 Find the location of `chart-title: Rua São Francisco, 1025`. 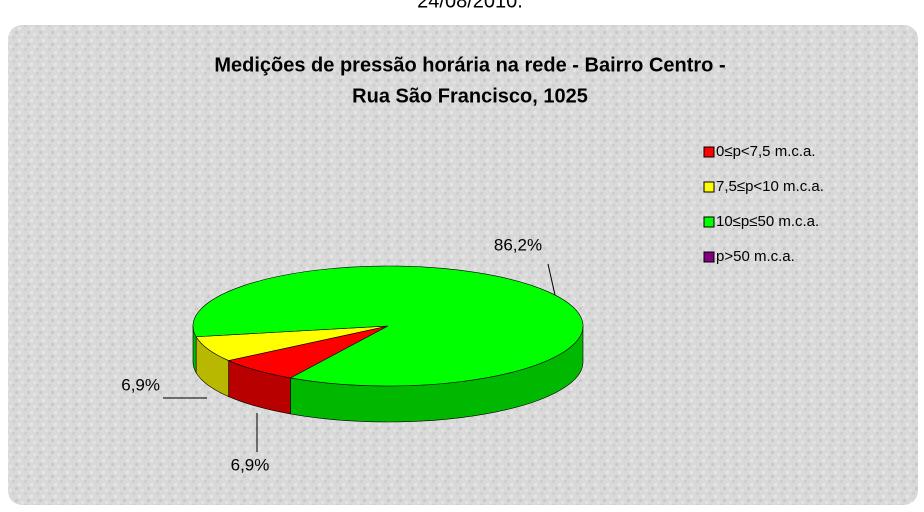

chart-title: Rua São Francisco, 1025 is located at coordinates (470, 96).